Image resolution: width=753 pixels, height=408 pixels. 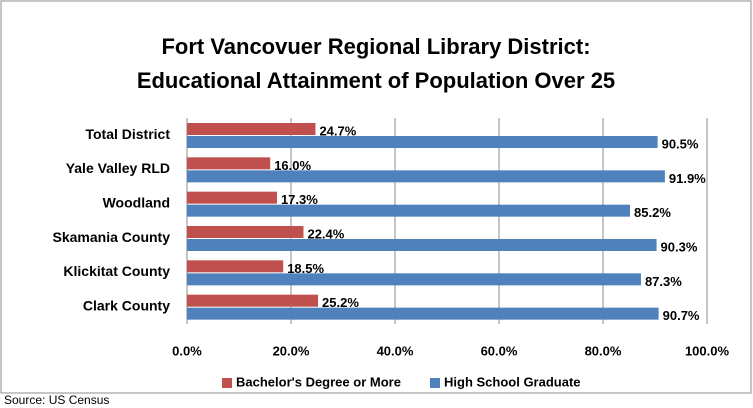 I want to click on data-label: 90.3%, so click(x=679, y=246).